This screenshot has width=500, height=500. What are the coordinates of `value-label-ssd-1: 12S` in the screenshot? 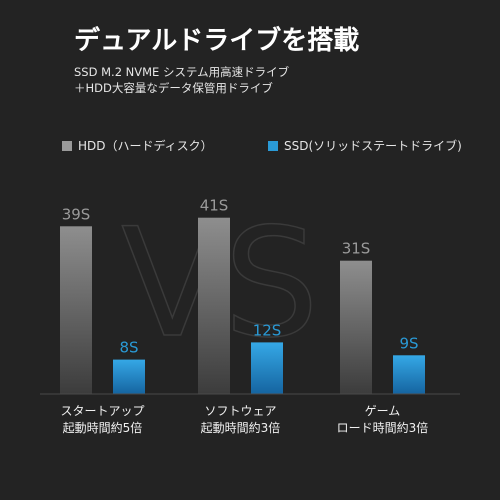 It's located at (267, 330).